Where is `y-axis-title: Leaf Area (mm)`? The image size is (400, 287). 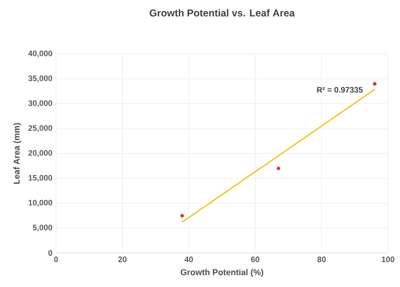 y-axis-title: Leaf Area (mm) is located at coordinates (17, 153).